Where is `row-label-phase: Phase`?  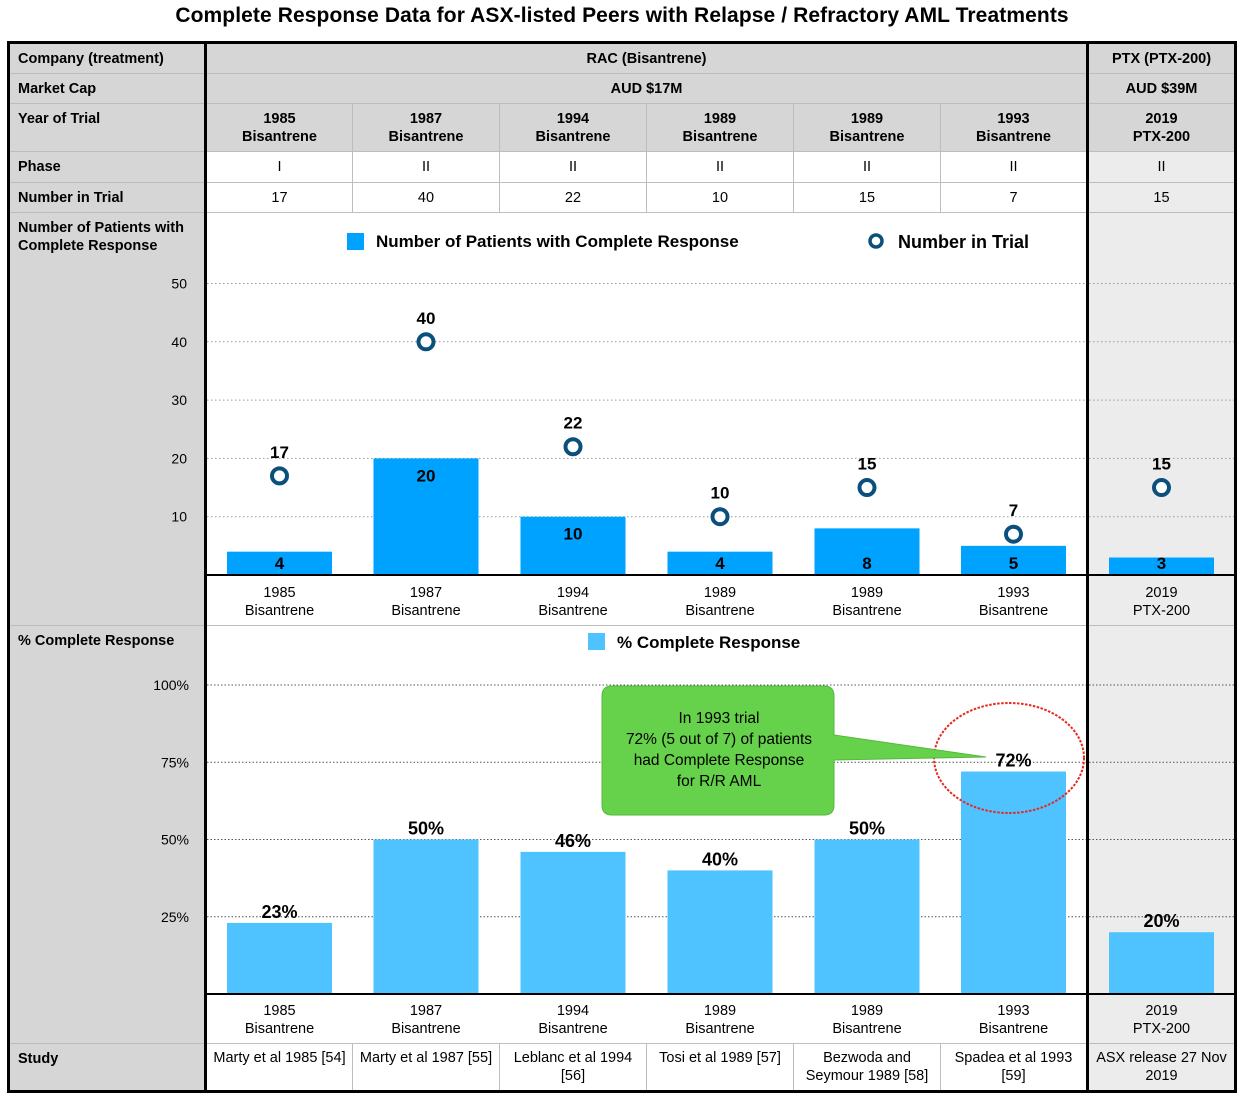
row-label-phase: Phase is located at coordinates (39, 167).